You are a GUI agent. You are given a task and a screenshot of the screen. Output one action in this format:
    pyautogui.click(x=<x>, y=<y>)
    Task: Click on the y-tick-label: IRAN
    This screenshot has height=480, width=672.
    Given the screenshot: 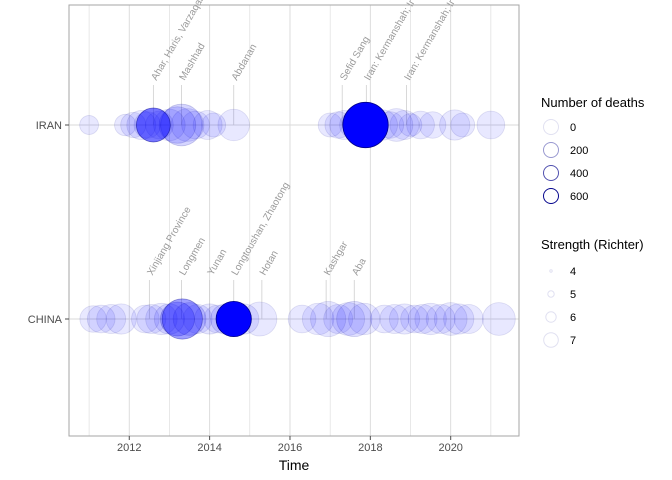 What is the action you would take?
    pyautogui.click(x=49, y=126)
    